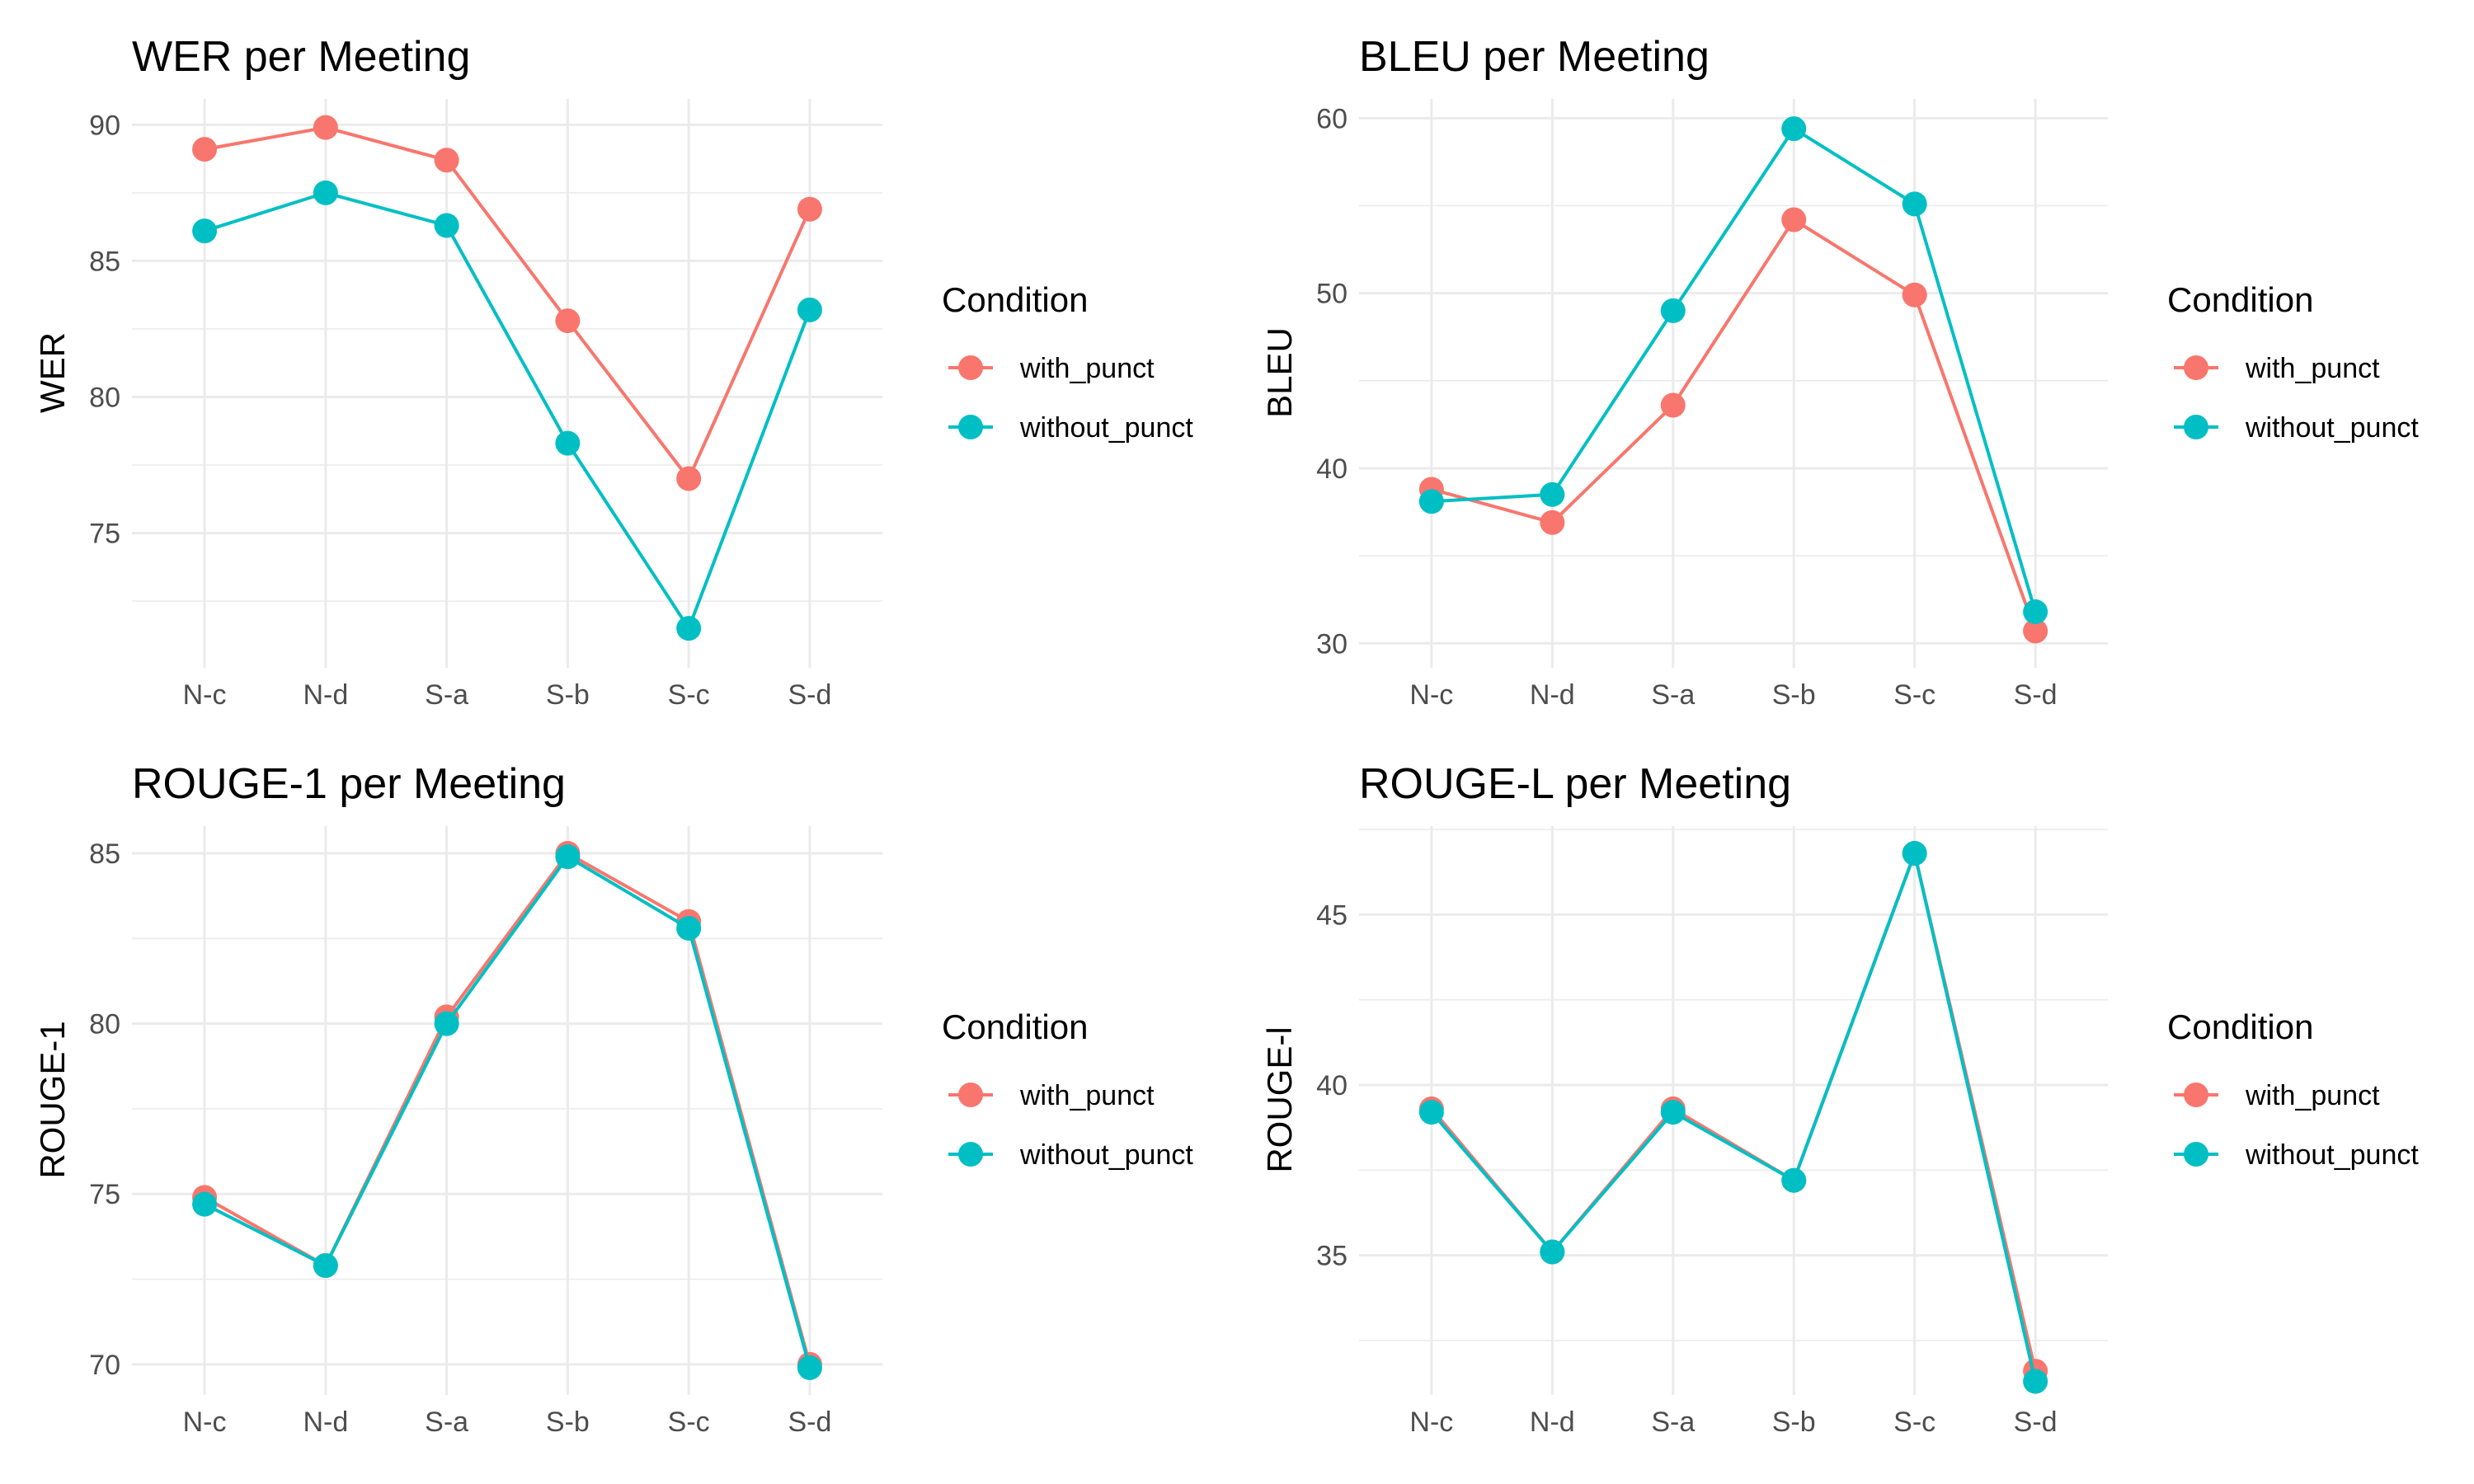 The width and height of the screenshot is (2474, 1484). What do you see at coordinates (52, 372) in the screenshot?
I see `y-axis-label: WER` at bounding box center [52, 372].